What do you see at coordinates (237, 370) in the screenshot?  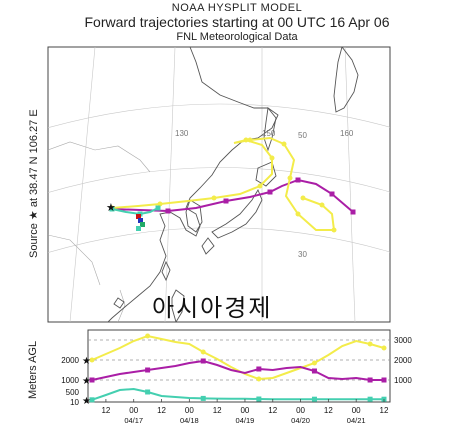 I see `series-line-magenta` at bounding box center [237, 370].